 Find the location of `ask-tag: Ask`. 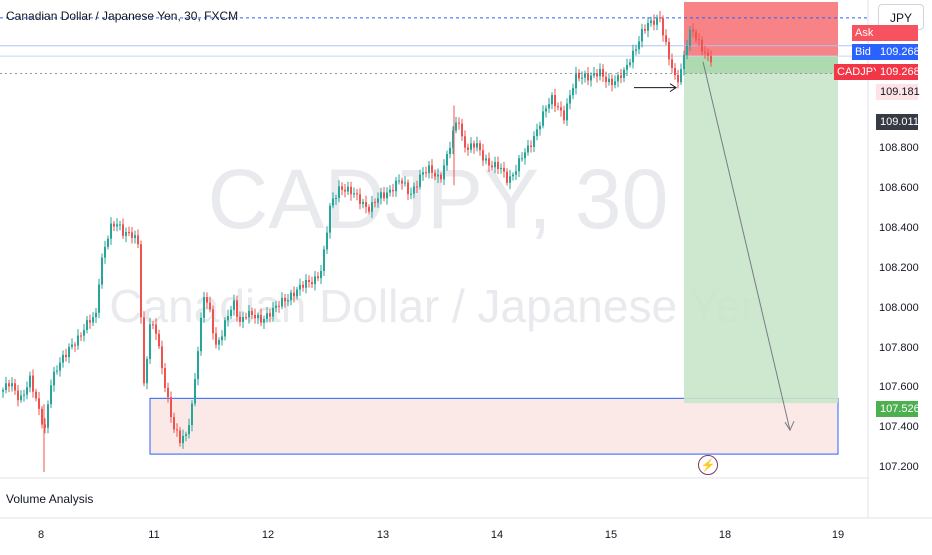

ask-tag: Ask is located at coordinates (864, 33).